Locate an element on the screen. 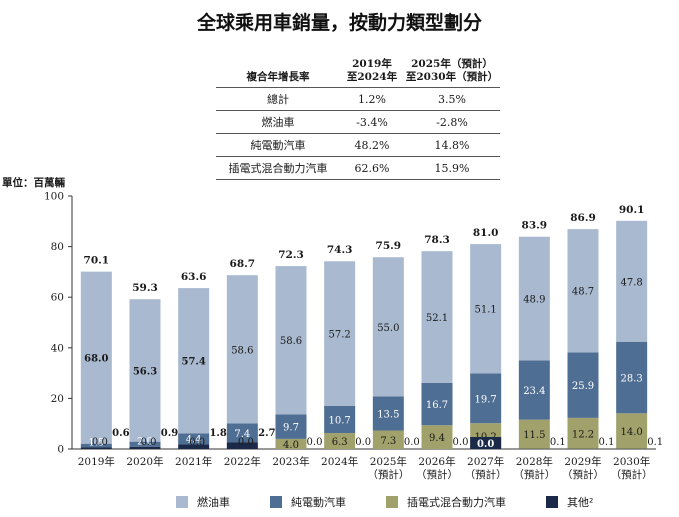 Image resolution: width=679 pixels, height=517 pixels. x-tick-label: 2027年 is located at coordinates (485, 461).